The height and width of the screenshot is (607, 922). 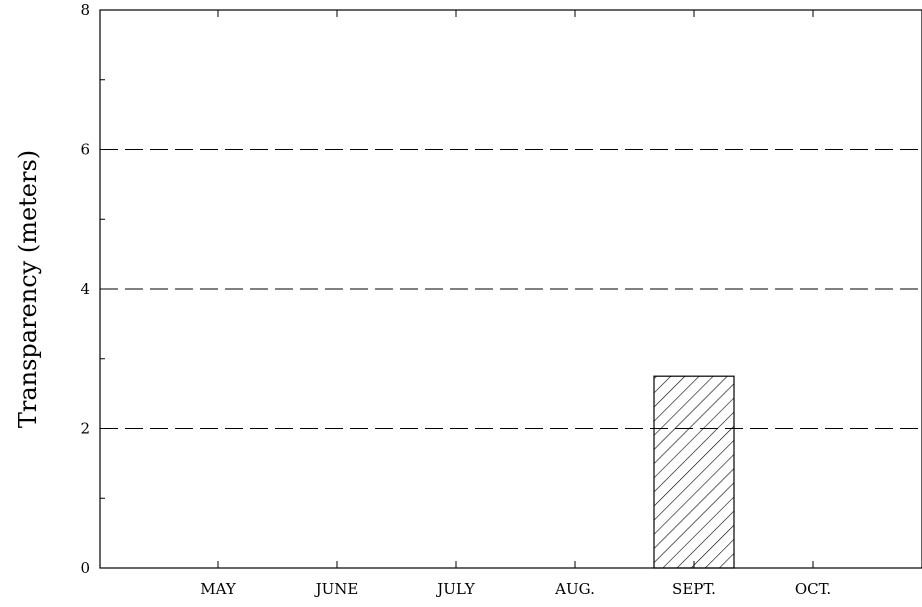 I want to click on bar-sept, so click(x=694, y=472).